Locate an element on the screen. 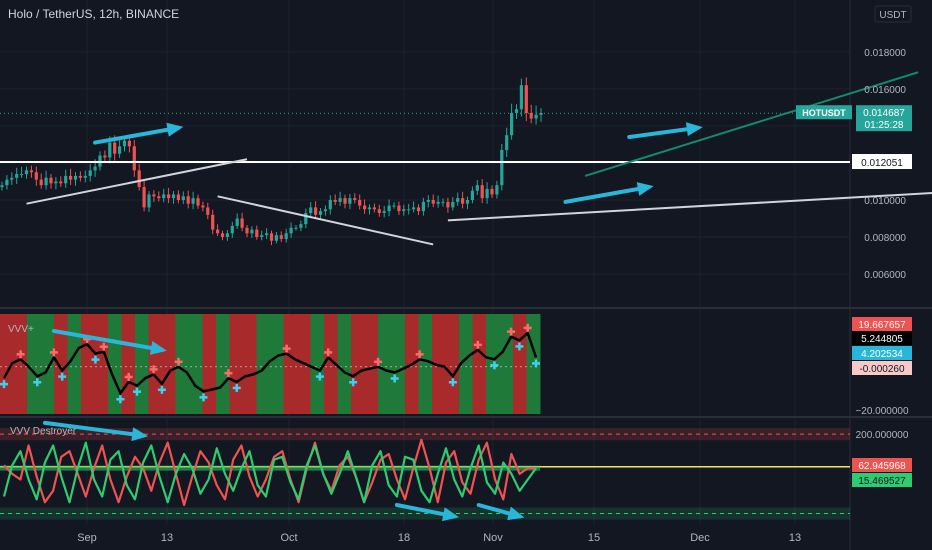 The image size is (932, 550). arrow-destroyer-left is located at coordinates (95, 431).